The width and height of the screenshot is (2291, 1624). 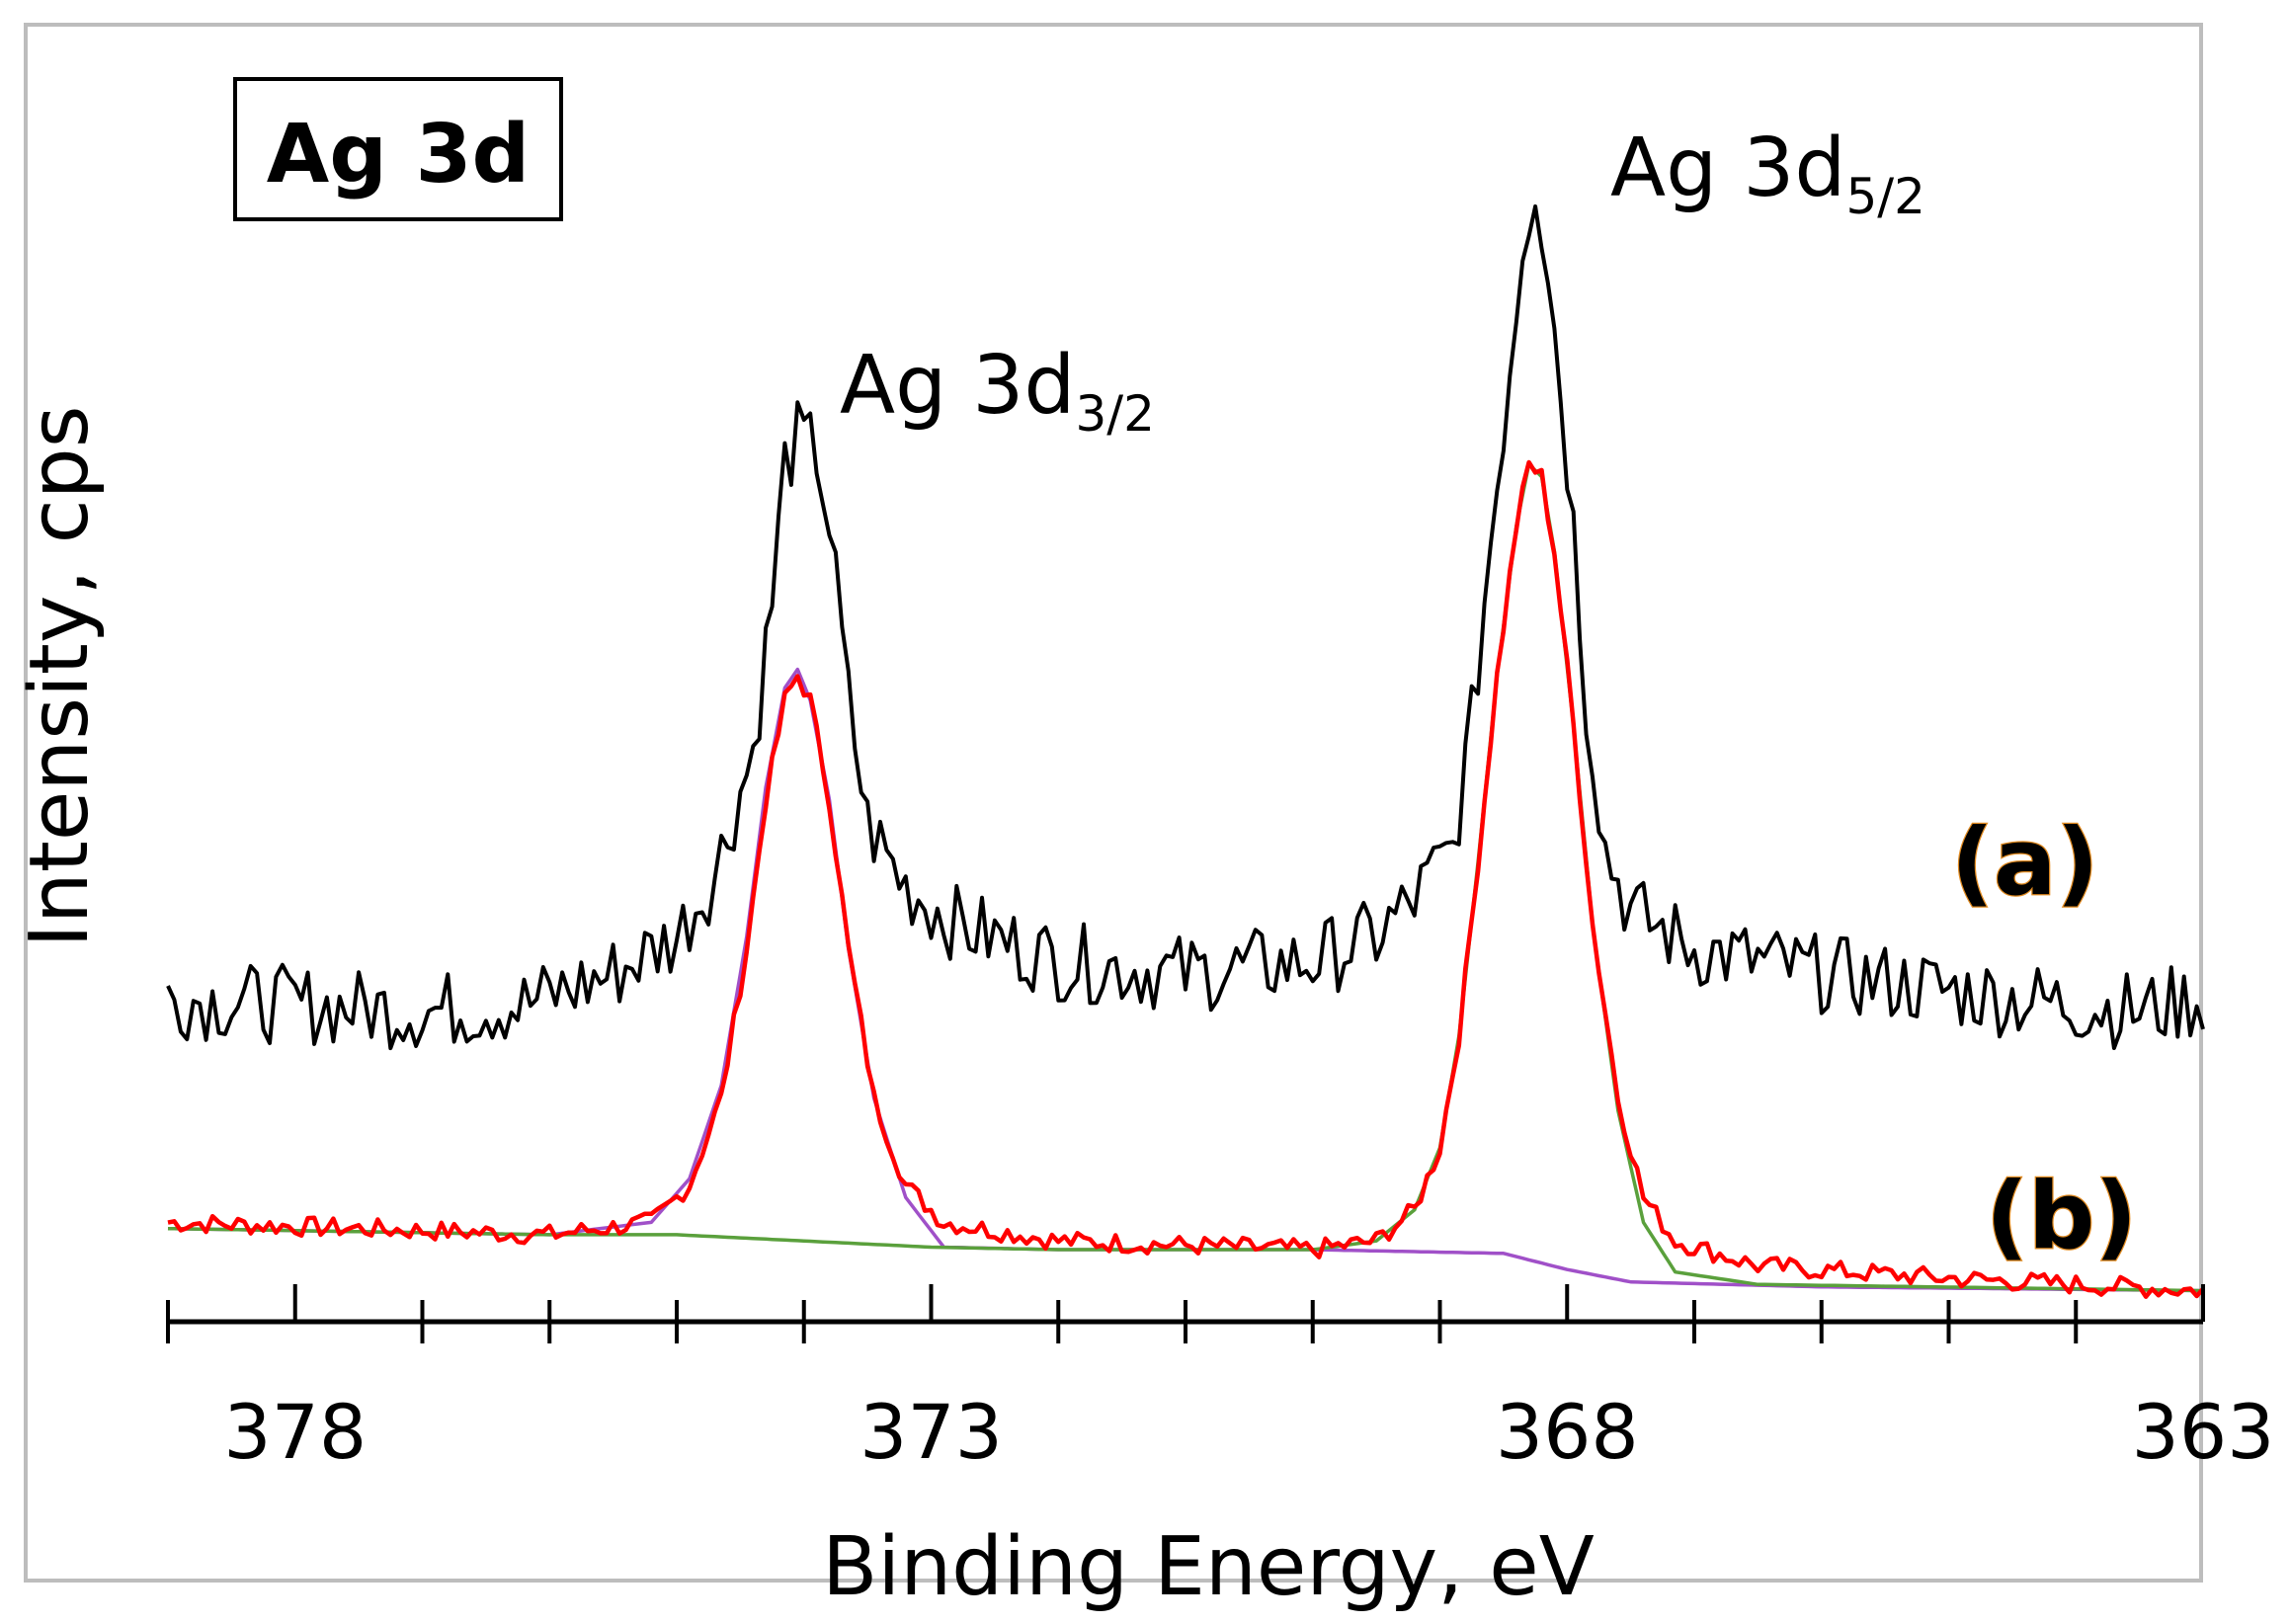 I want to click on curve-label-a: (a), so click(x=2024, y=863).